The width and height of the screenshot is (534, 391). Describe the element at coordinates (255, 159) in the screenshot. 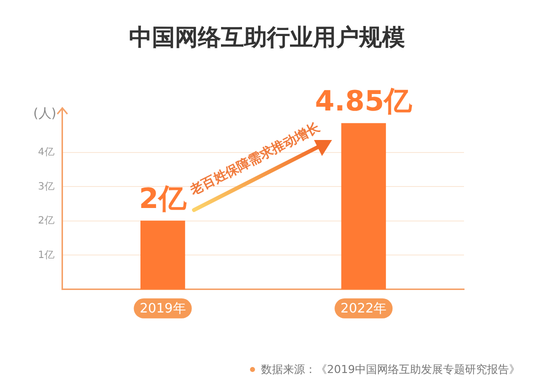

I see `annotation: 老百姓保障需求推动增长` at that location.